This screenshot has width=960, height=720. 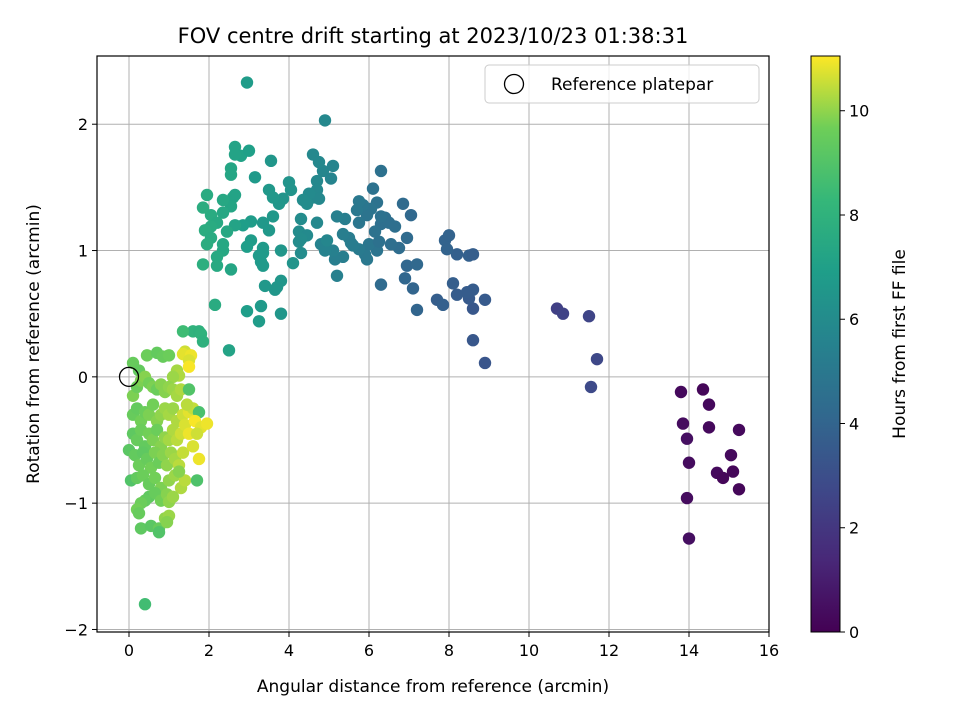 I want to click on y-tick-label: −1, so click(x=76, y=503).